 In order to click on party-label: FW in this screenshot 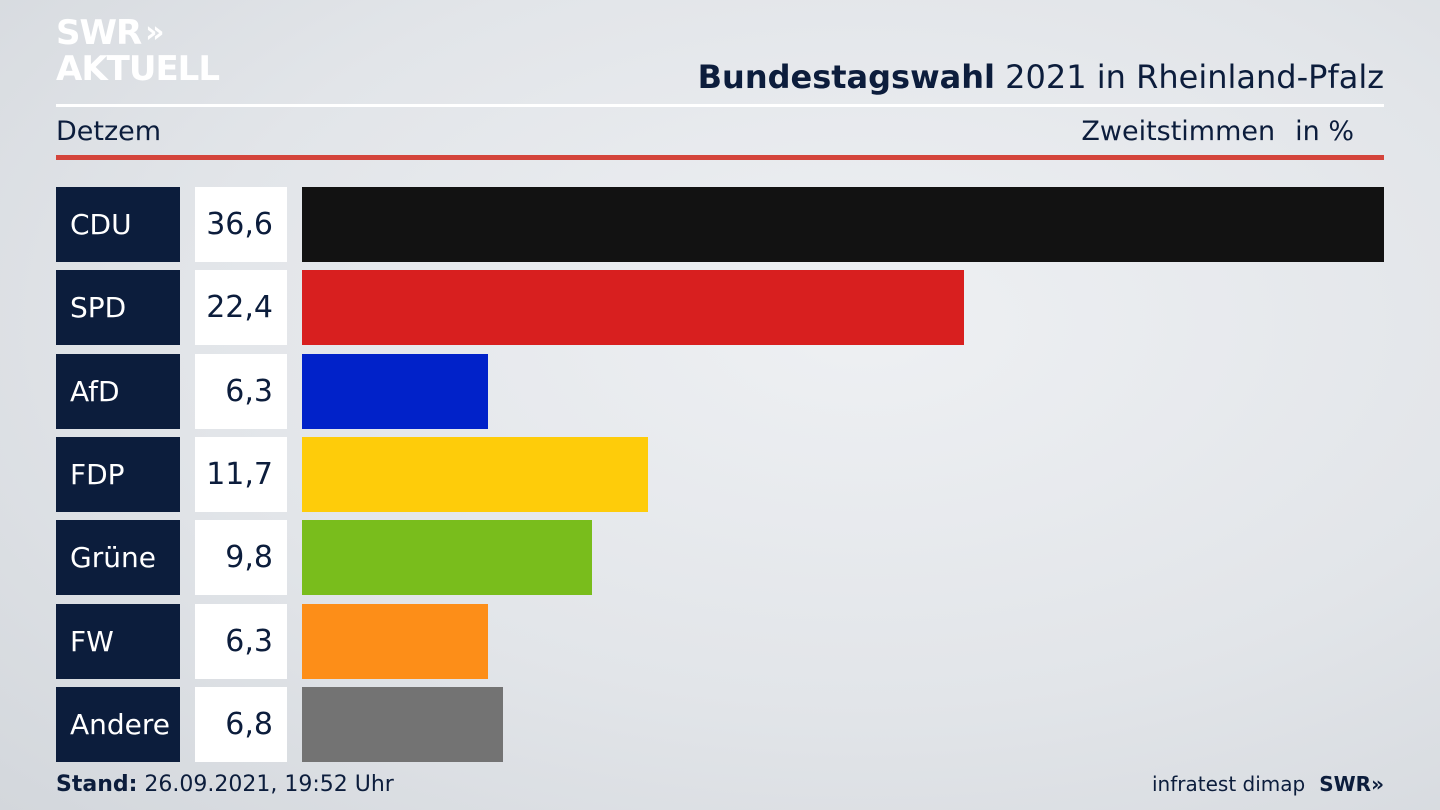, I will do `click(118, 641)`.